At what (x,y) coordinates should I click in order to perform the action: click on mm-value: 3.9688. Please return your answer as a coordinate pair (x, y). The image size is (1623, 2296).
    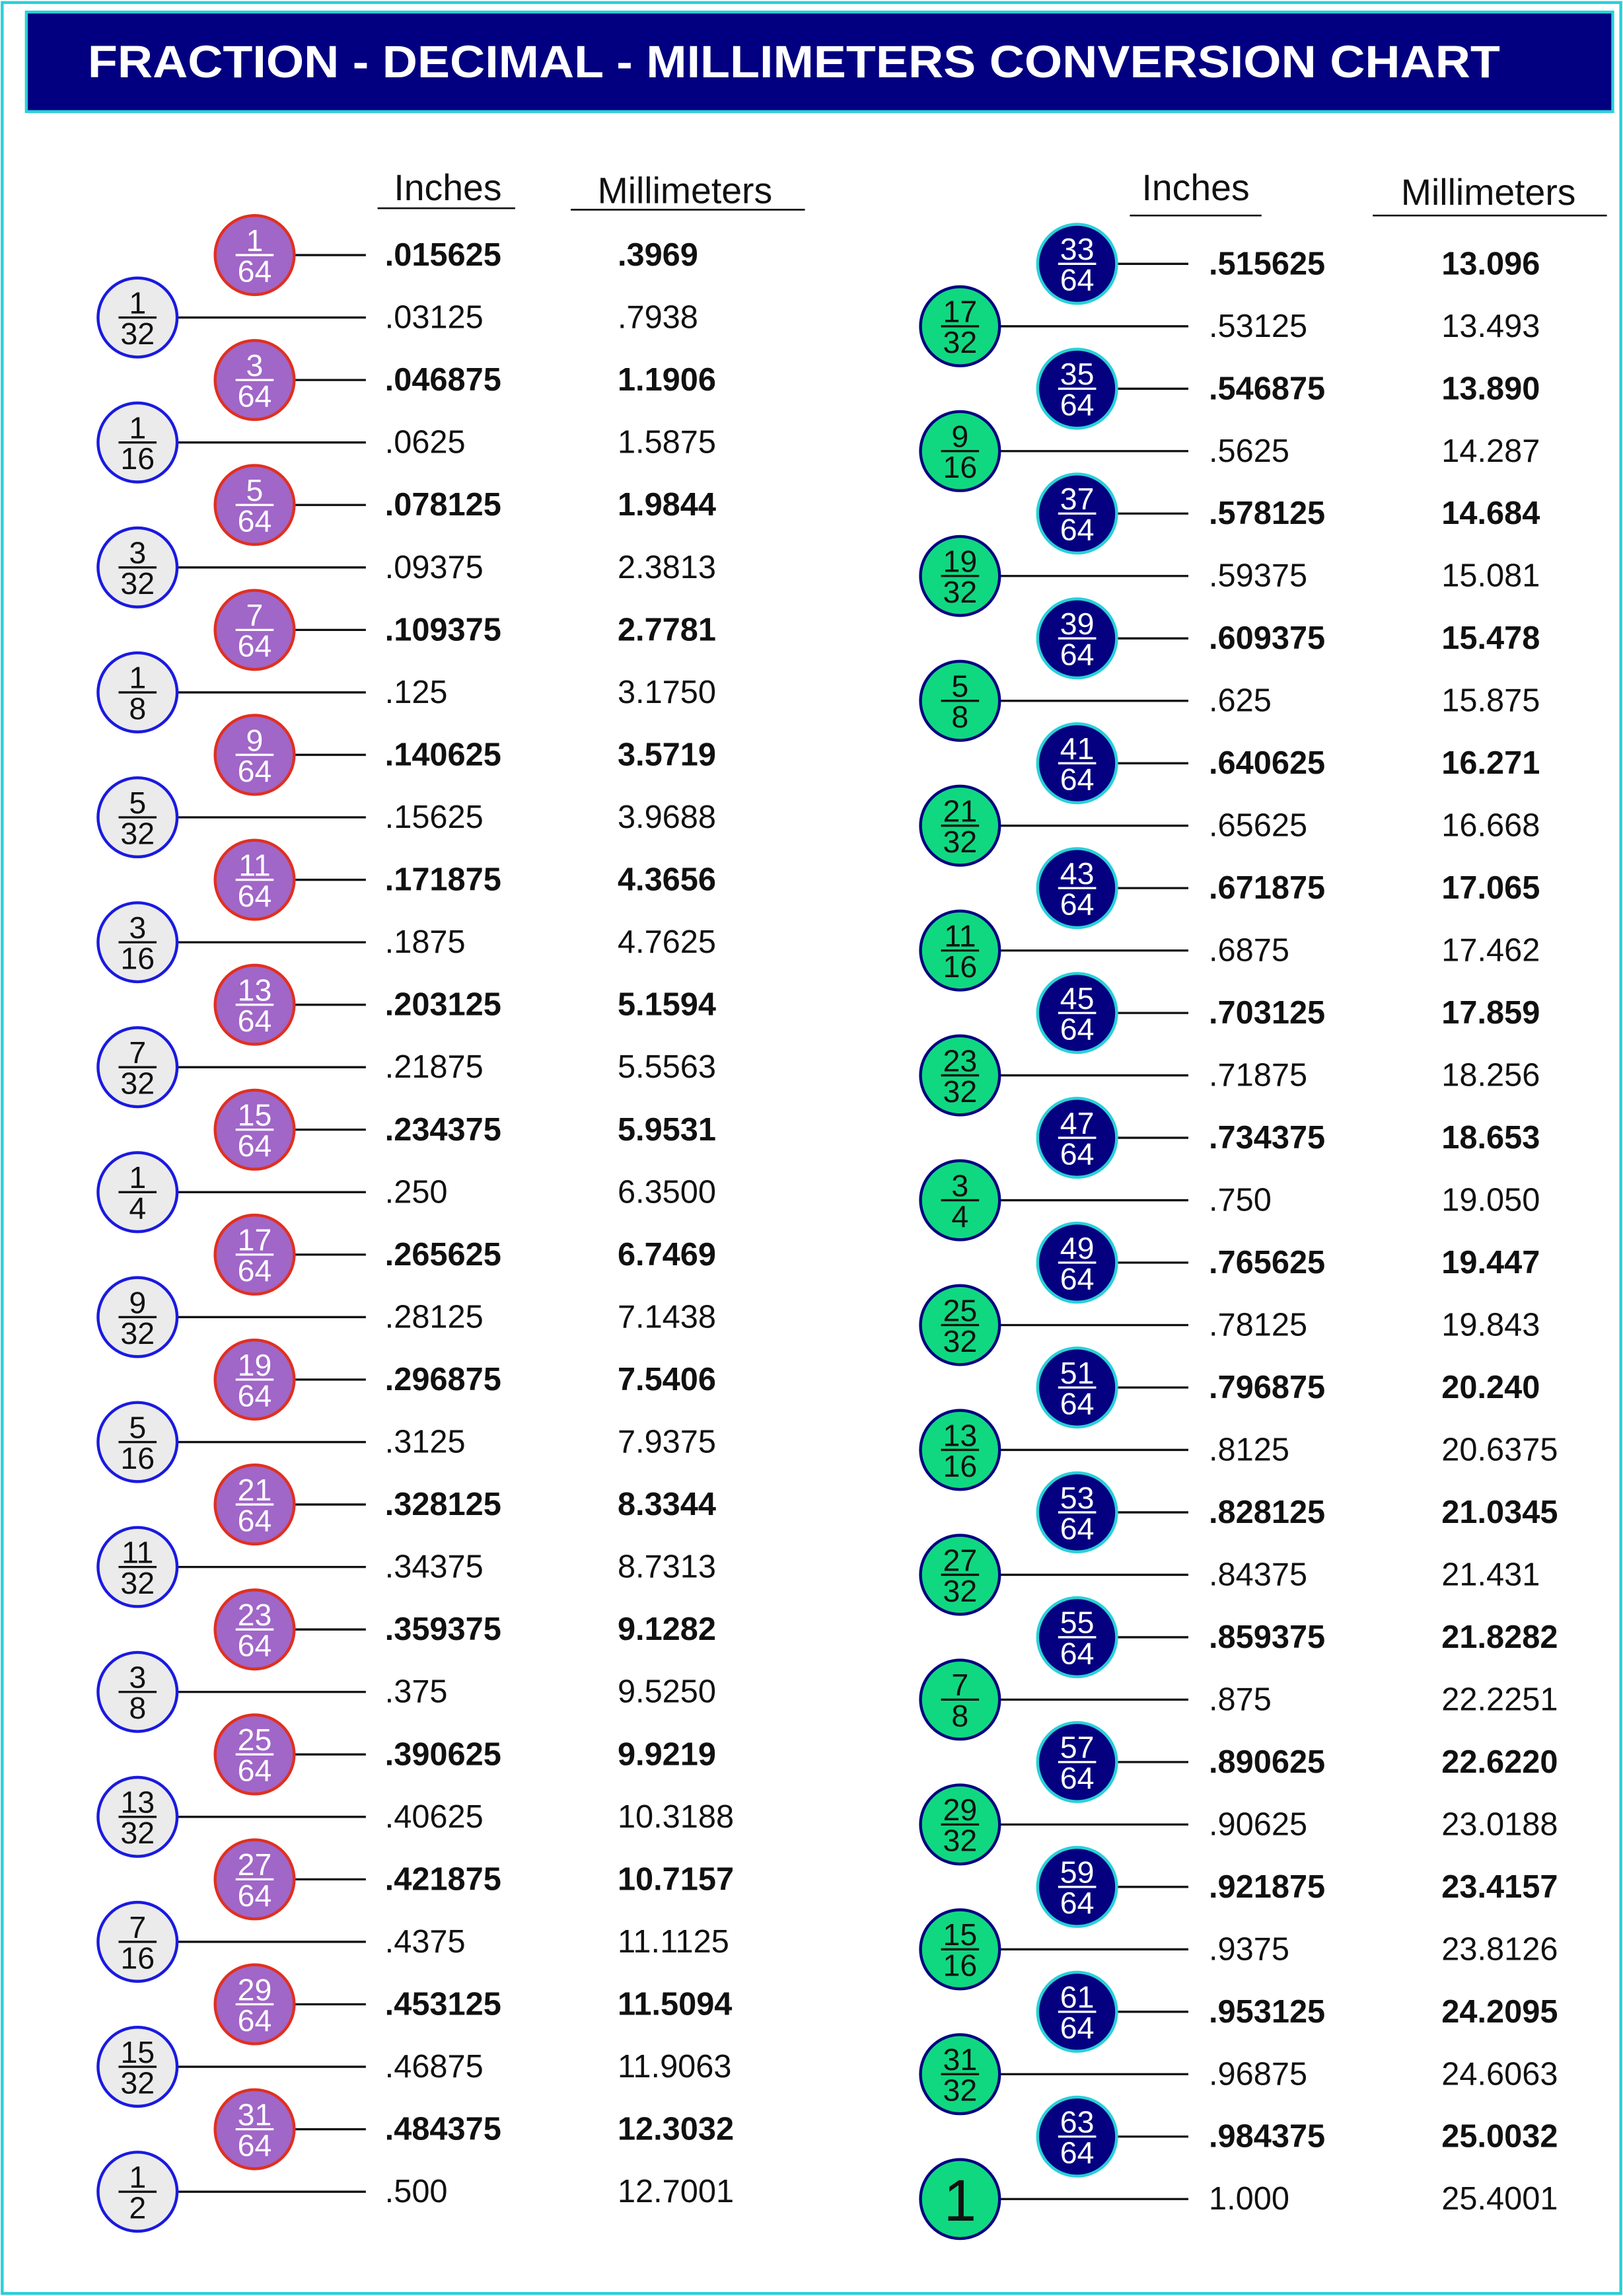
    Looking at the image, I should click on (667, 817).